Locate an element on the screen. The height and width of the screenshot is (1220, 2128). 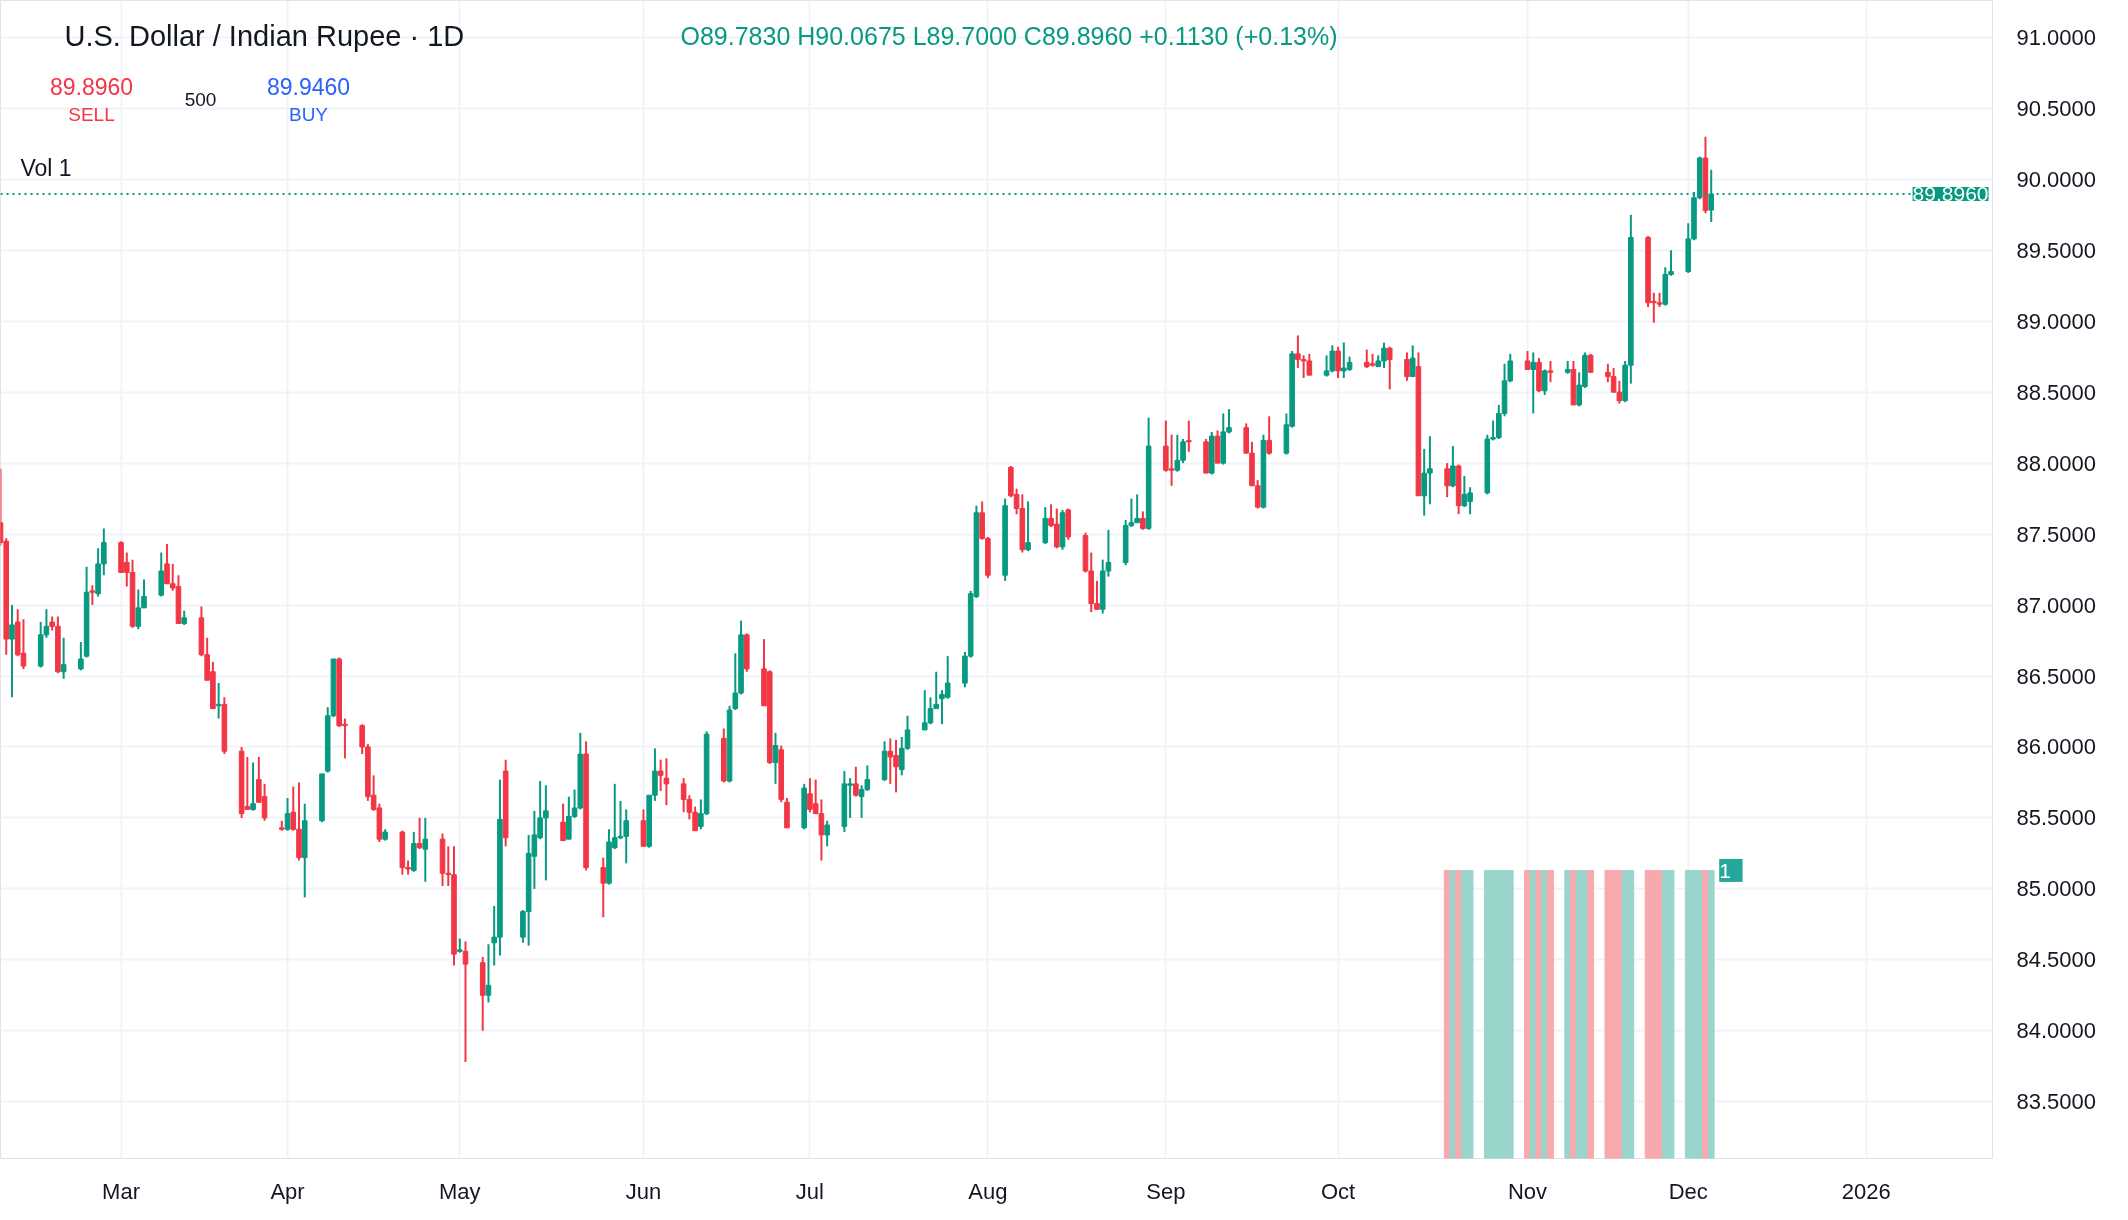
x-tick-label: Jun is located at coordinates (643, 1191).